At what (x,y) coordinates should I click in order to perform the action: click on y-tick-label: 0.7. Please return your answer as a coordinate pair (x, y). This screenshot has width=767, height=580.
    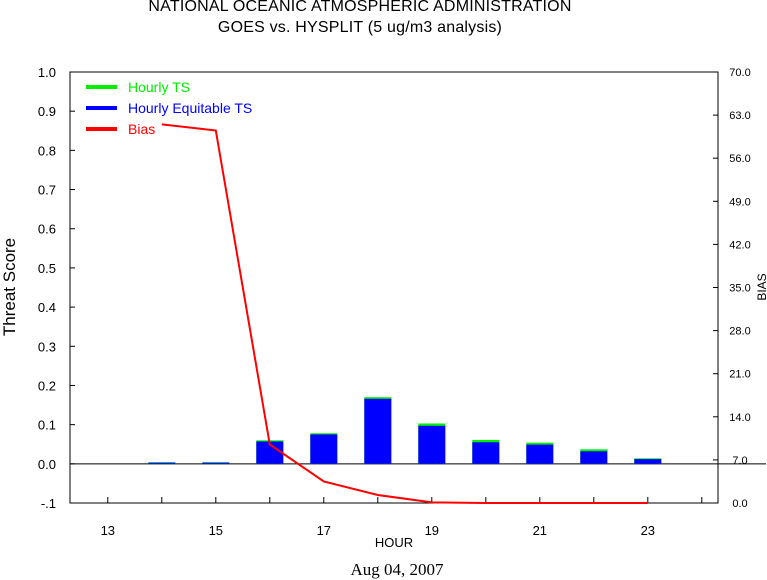
    Looking at the image, I should click on (47, 190).